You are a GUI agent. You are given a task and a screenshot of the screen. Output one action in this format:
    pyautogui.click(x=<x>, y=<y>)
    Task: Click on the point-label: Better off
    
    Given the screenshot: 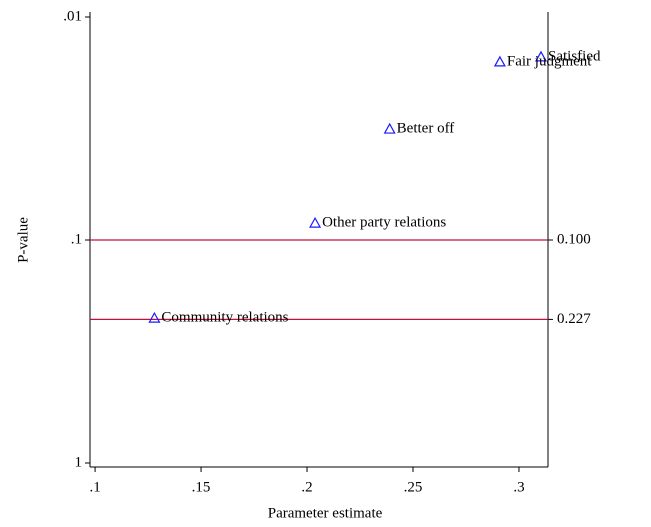 What is the action you would take?
    pyautogui.click(x=426, y=128)
    